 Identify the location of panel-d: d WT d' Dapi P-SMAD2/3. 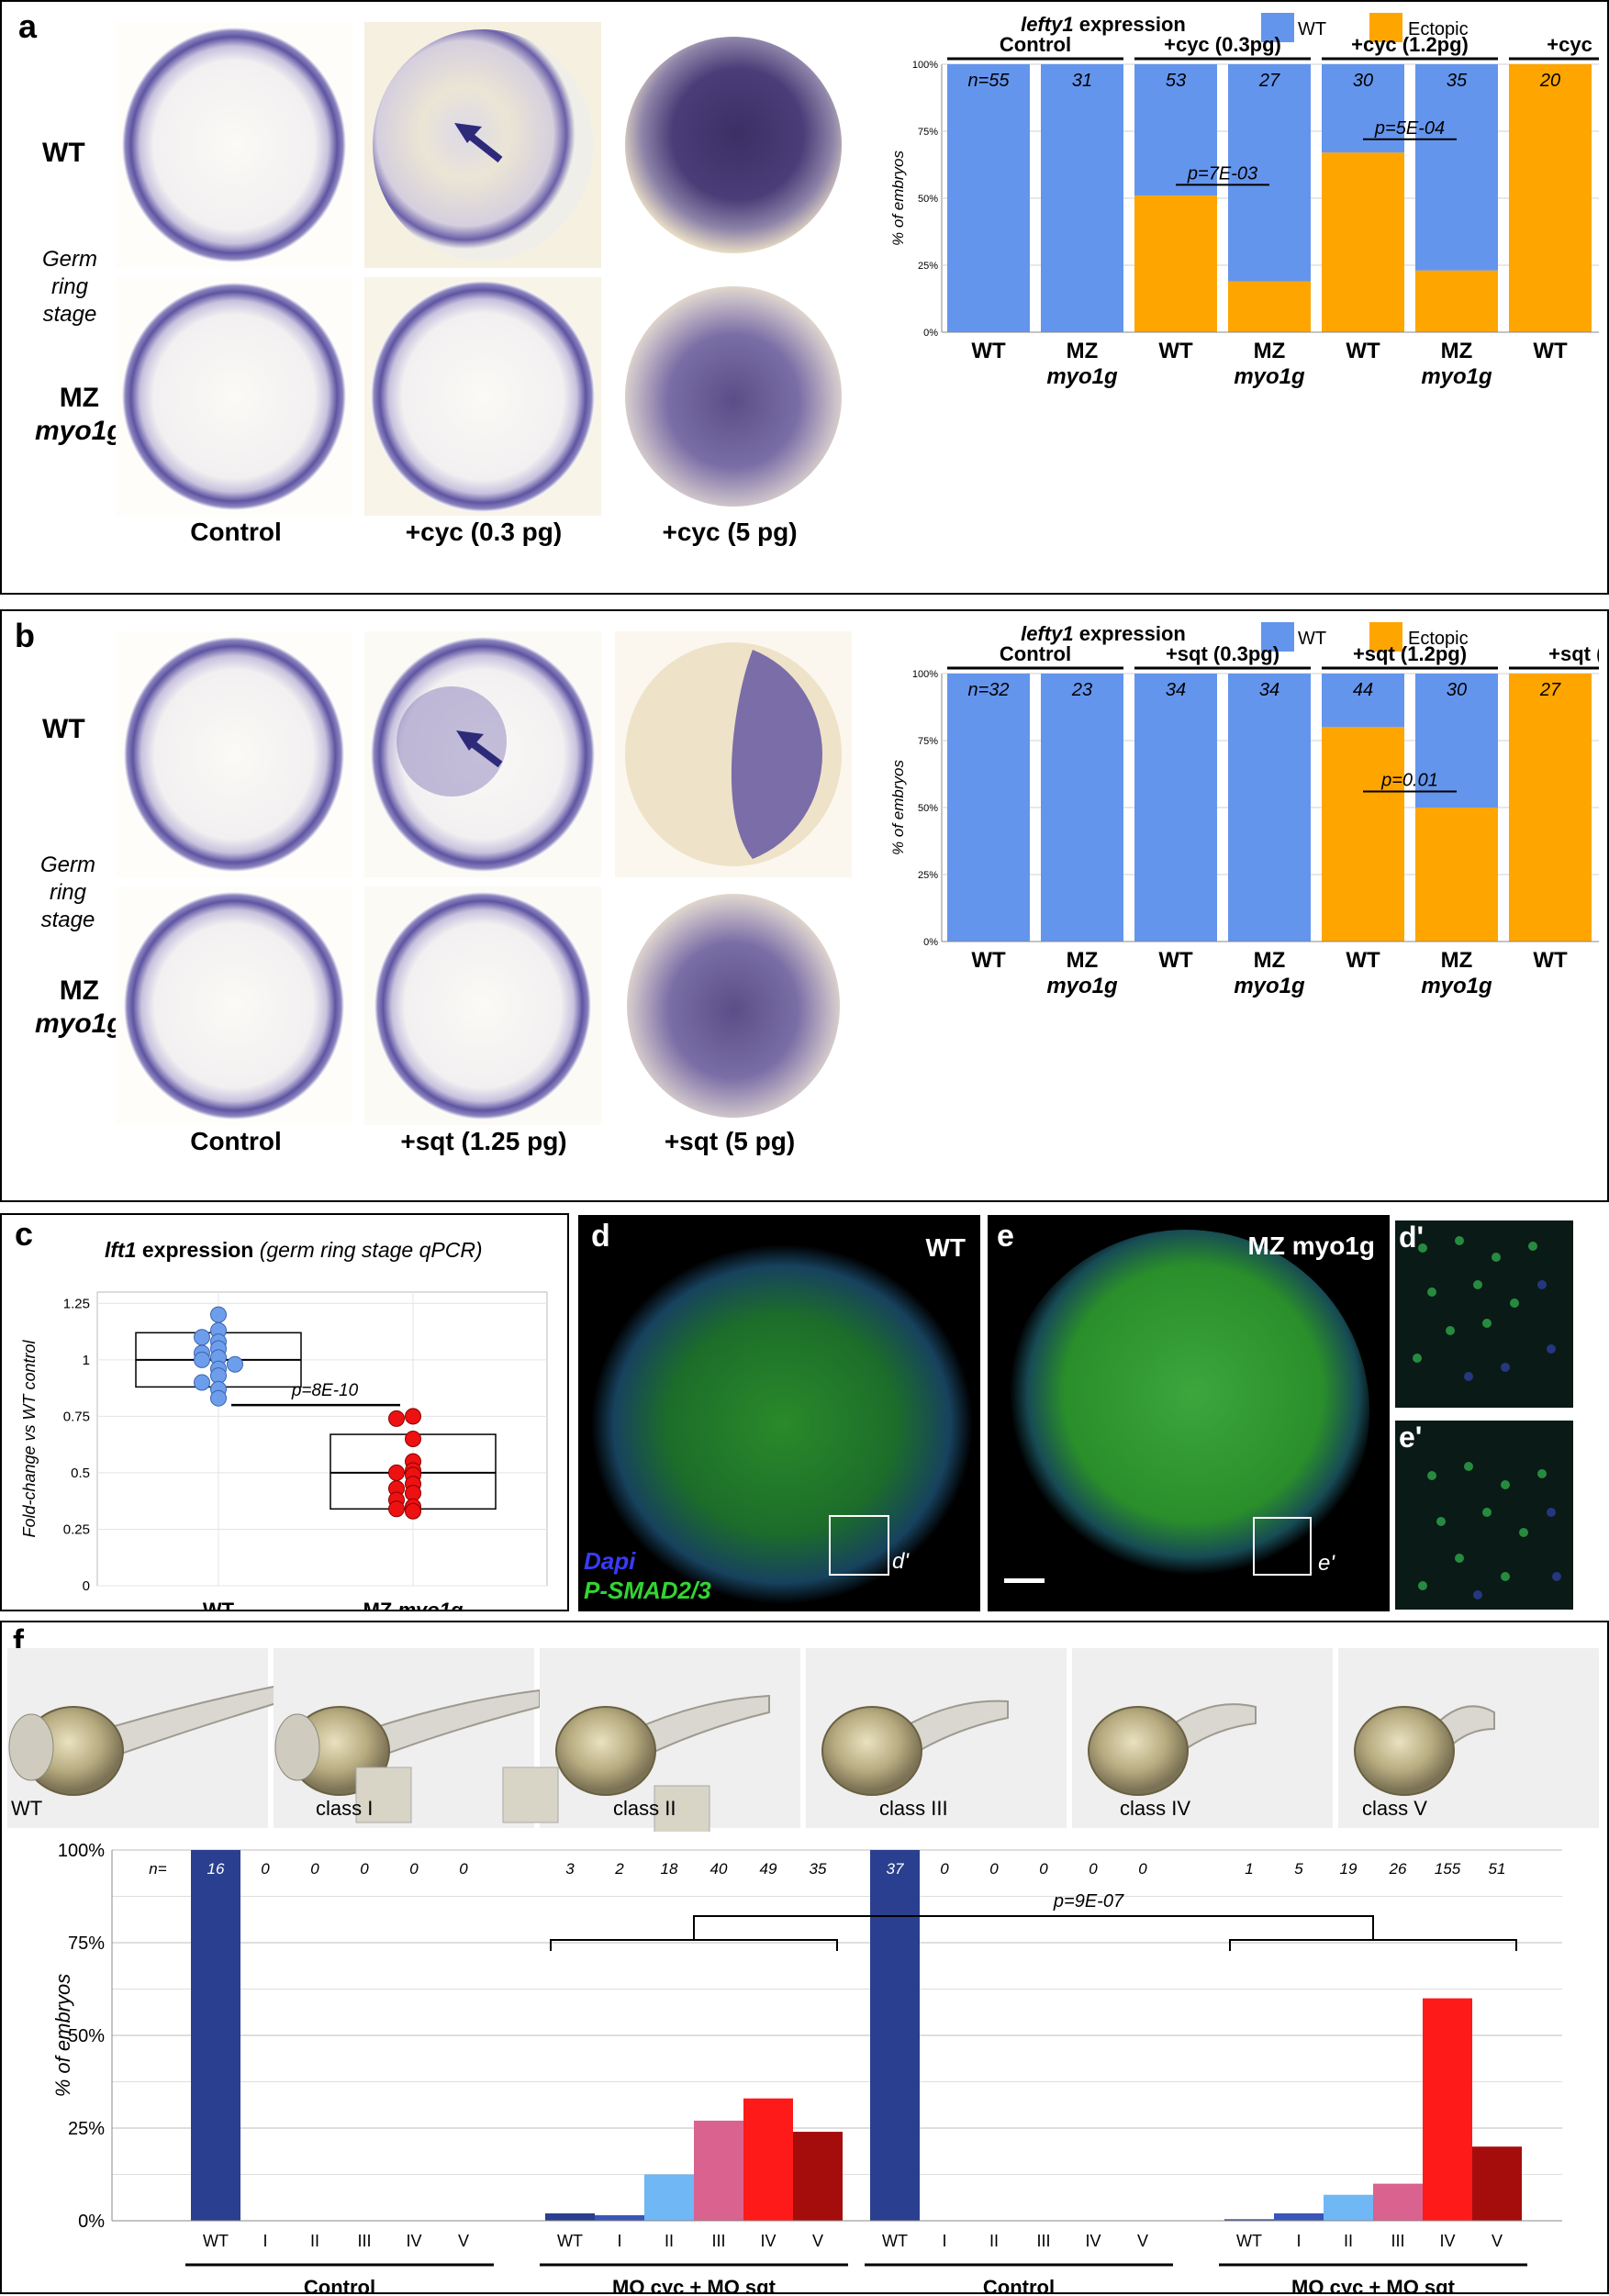
(779, 1413).